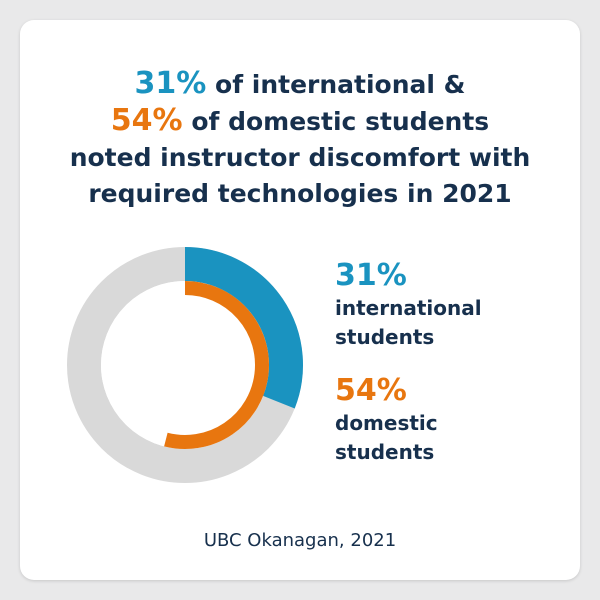 The width and height of the screenshot is (600, 600). I want to click on legend-dom-pct: 54%, so click(371, 390).